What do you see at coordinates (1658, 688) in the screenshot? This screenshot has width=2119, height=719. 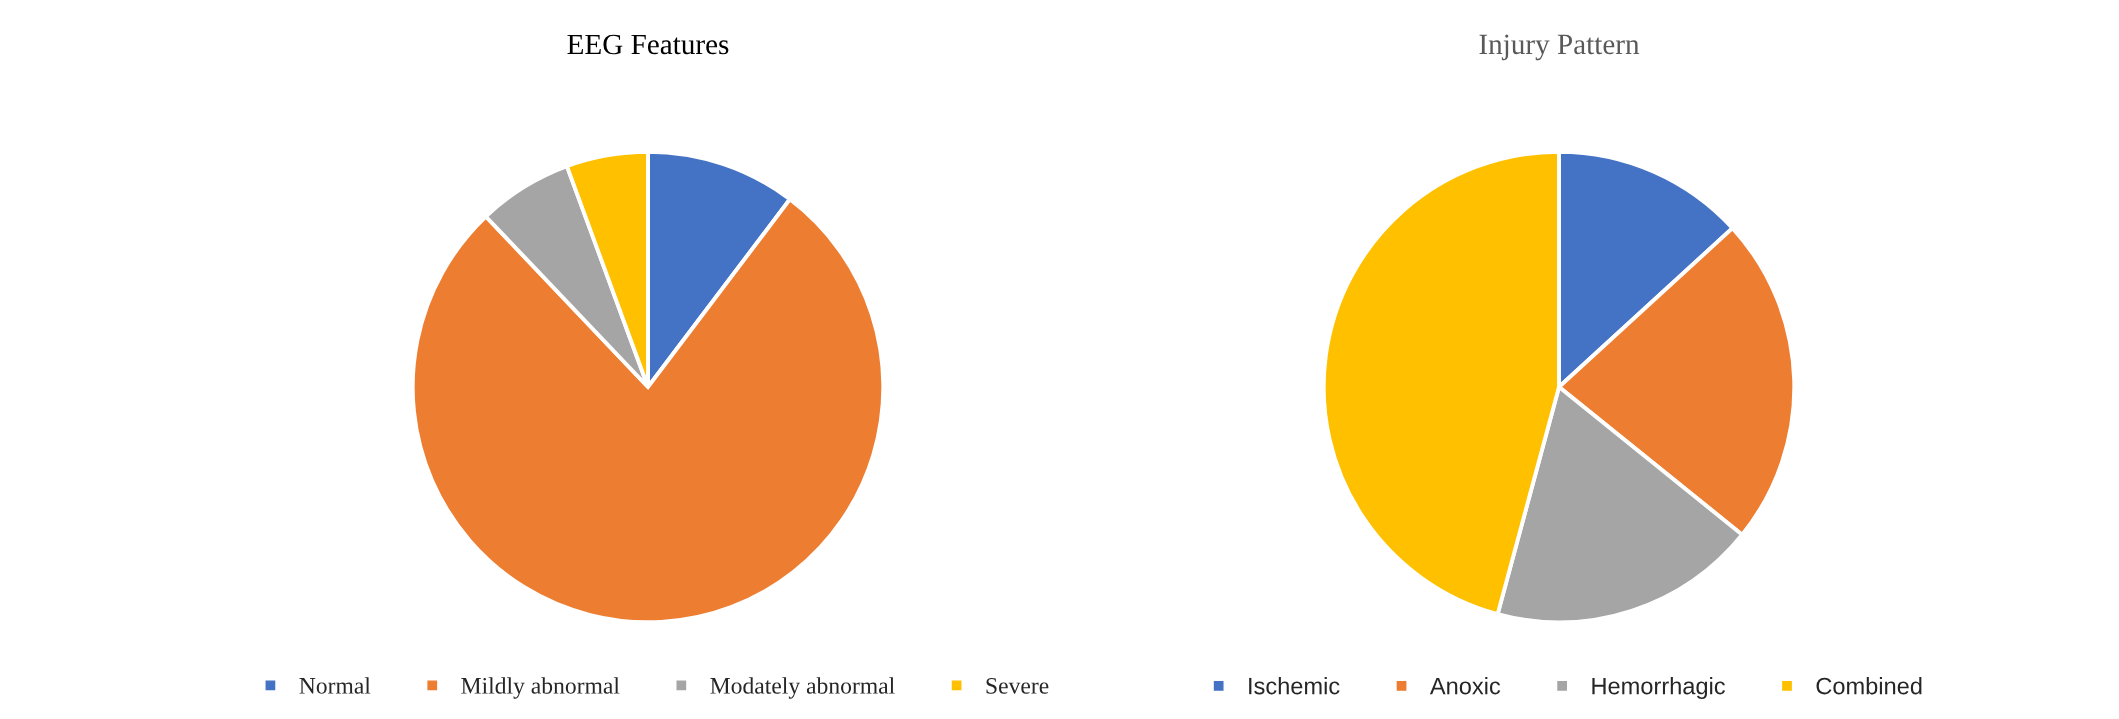 I see `legend-label: Hemorrhagic` at bounding box center [1658, 688].